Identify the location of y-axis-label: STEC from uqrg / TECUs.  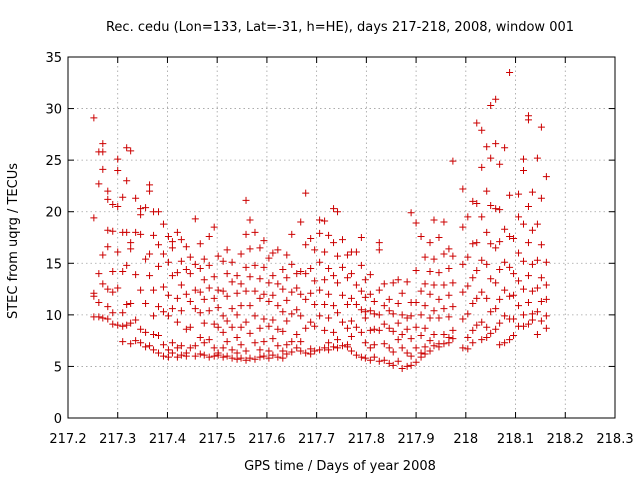
(13, 241).